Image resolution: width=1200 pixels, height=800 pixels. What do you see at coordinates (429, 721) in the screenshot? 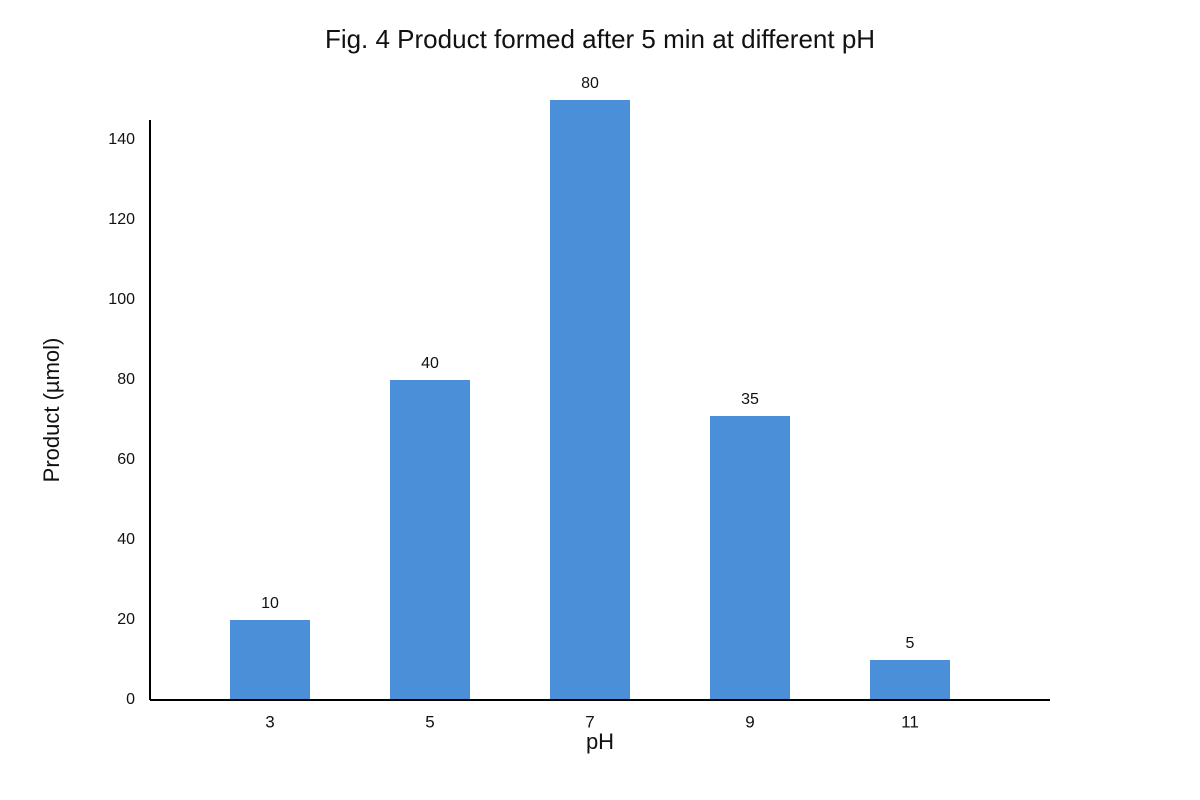
I see `x-tick-label: 5` at bounding box center [429, 721].